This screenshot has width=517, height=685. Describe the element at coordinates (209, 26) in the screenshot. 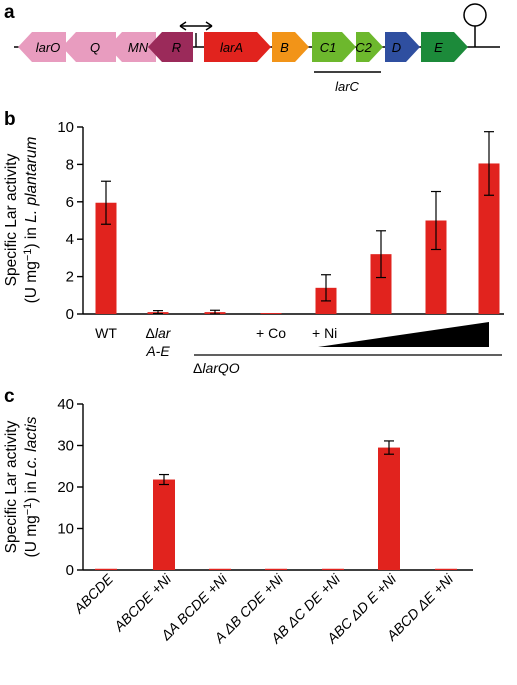

I see `promoter-arrowhead-right-icon` at that location.